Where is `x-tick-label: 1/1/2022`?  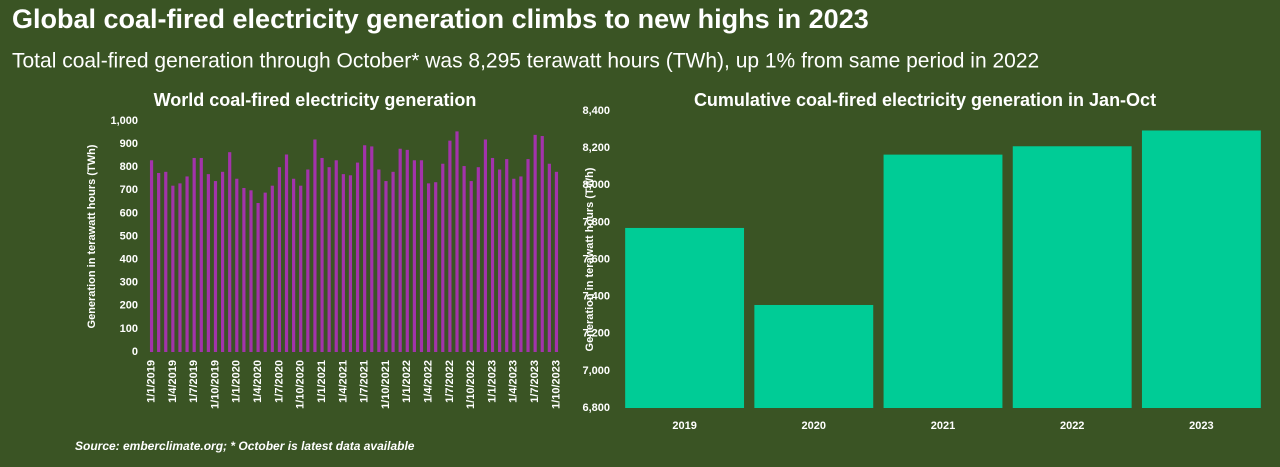 x-tick-label: 1/1/2022 is located at coordinates (407, 381).